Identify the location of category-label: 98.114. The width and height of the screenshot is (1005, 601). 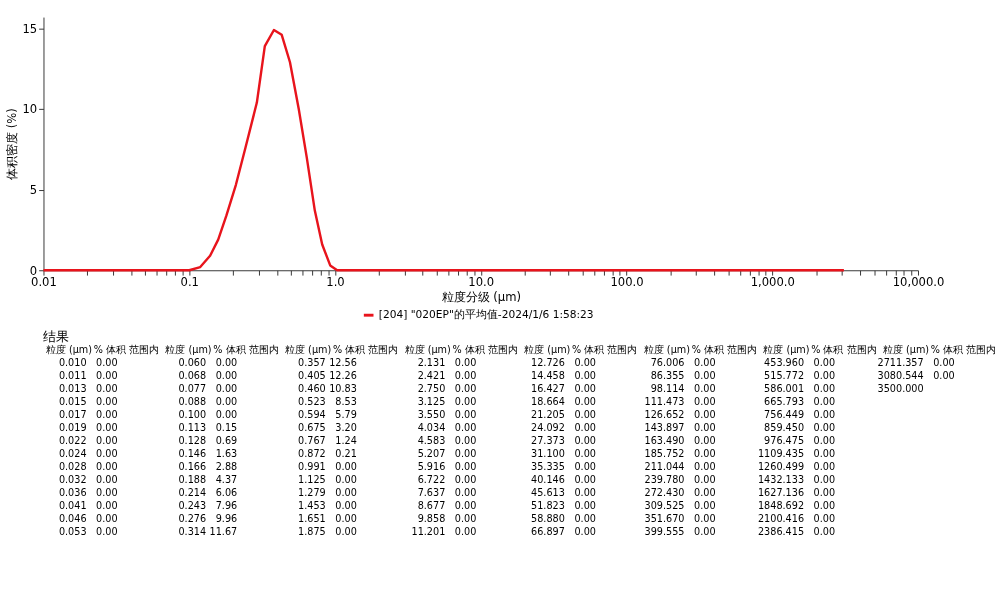
(667, 389).